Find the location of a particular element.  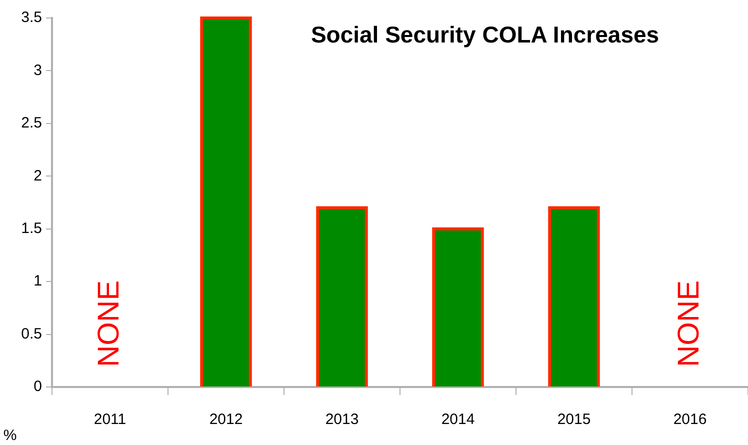

x-tick-label: 2011 is located at coordinates (110, 419).